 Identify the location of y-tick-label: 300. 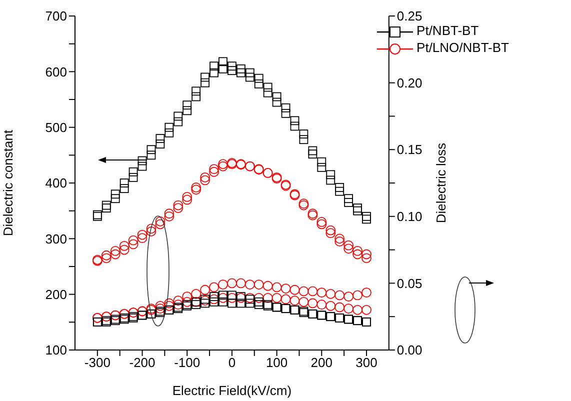
(56, 238).